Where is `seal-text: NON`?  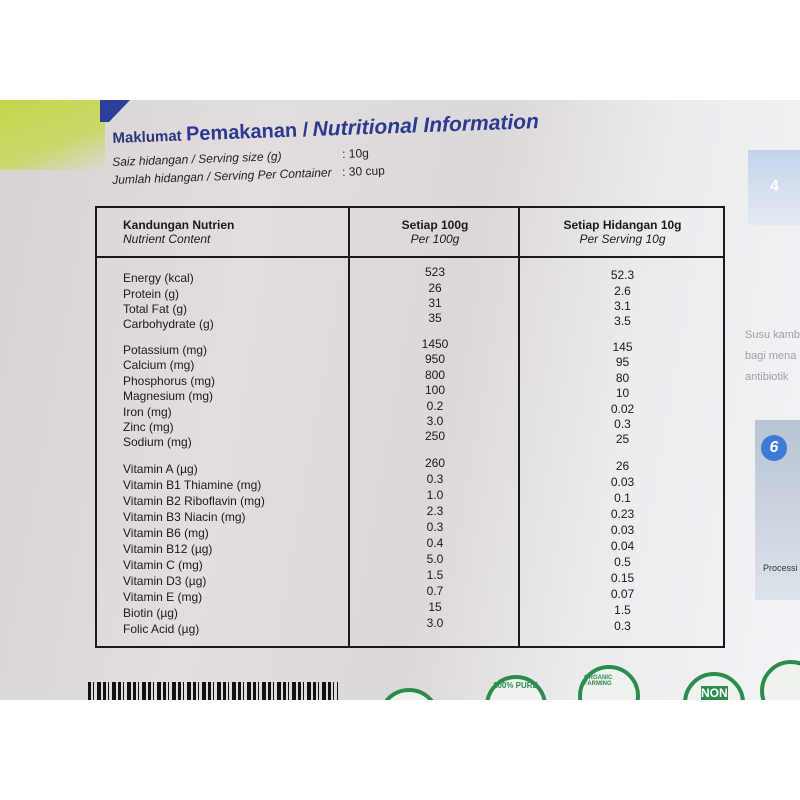
seal-text: NON is located at coordinates (714, 693).